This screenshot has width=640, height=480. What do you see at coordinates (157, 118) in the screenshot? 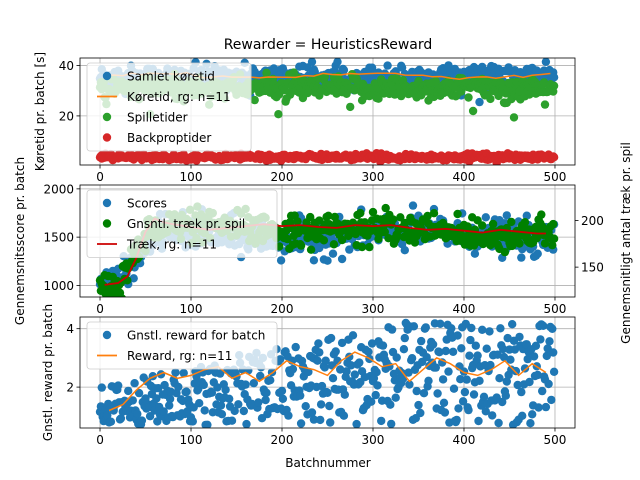
I see `legend-label: Spilletider` at bounding box center [157, 118].